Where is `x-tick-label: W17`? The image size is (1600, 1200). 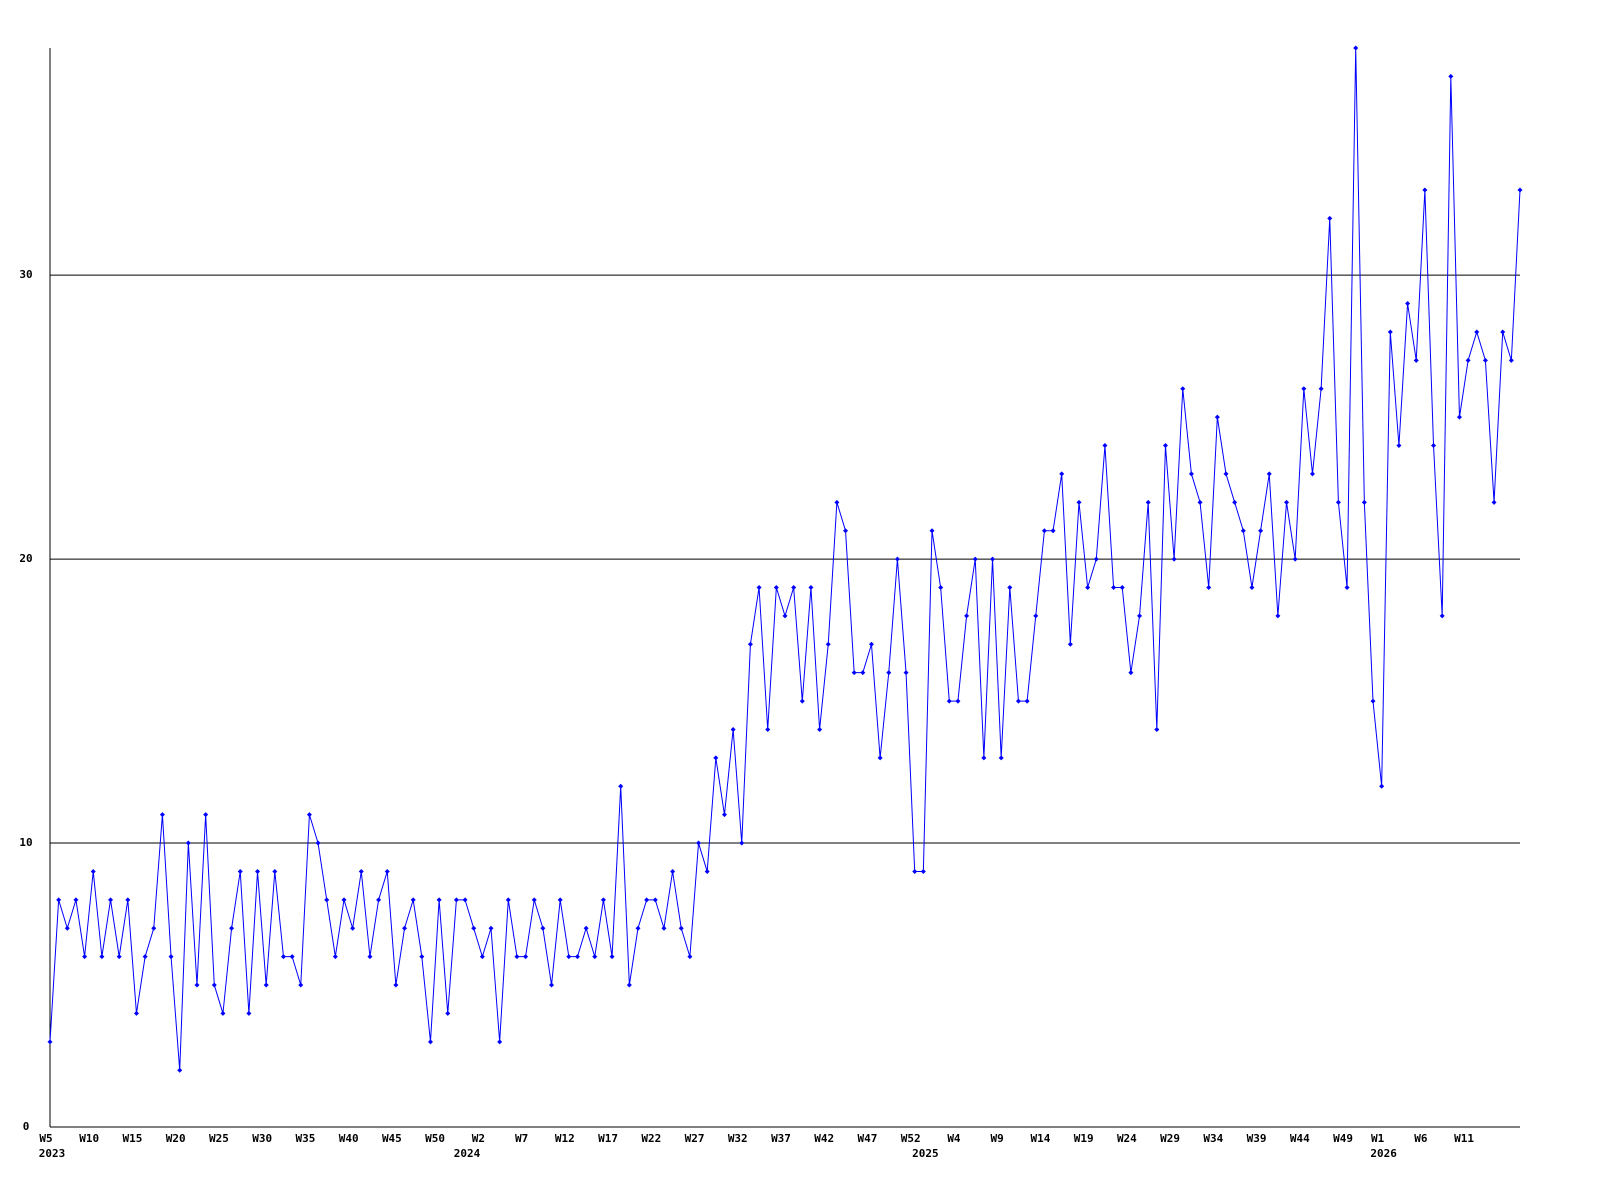
x-tick-label: W17 is located at coordinates (608, 1138).